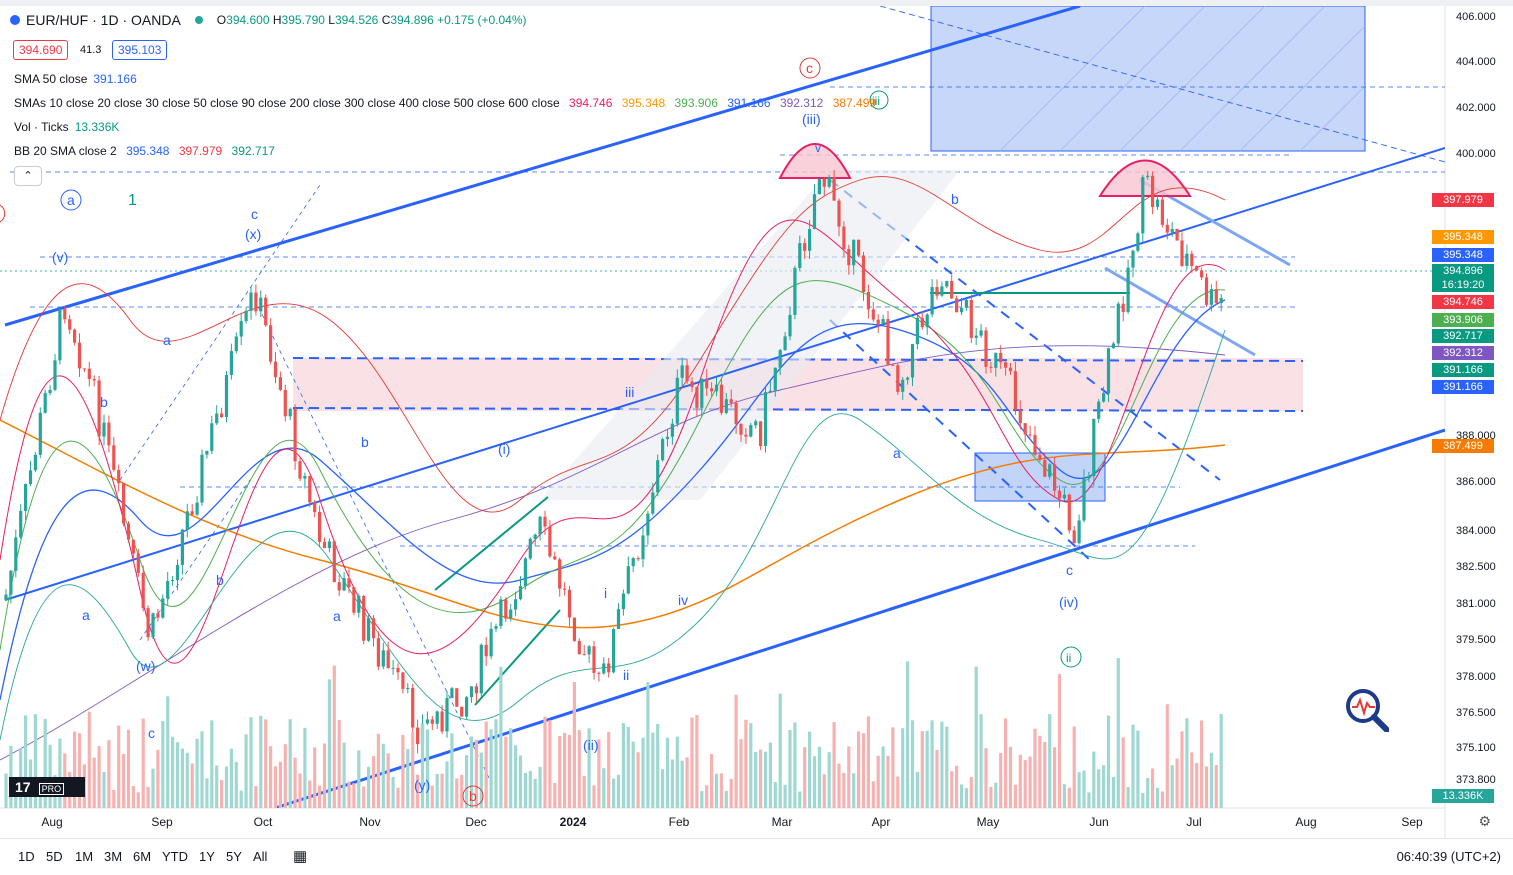 The image size is (1513, 875). Describe the element at coordinates (1098, 822) in the screenshot. I see `time-tick: Jun` at that location.